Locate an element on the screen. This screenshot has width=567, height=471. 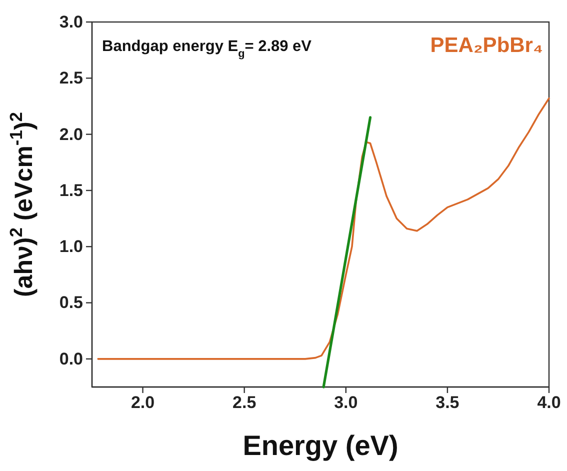
x-tick-label: 4.0 is located at coordinates (549, 402).